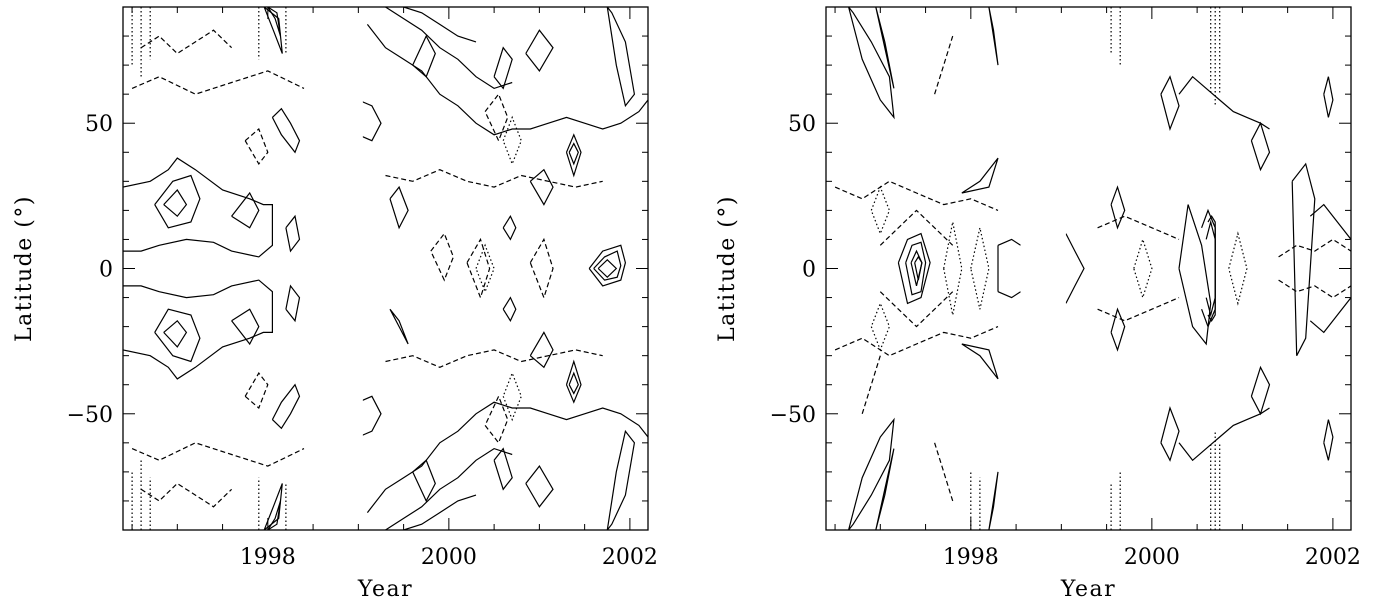  Describe the element at coordinates (90, 415) in the screenshot. I see `y-tick-label: −50` at that location.